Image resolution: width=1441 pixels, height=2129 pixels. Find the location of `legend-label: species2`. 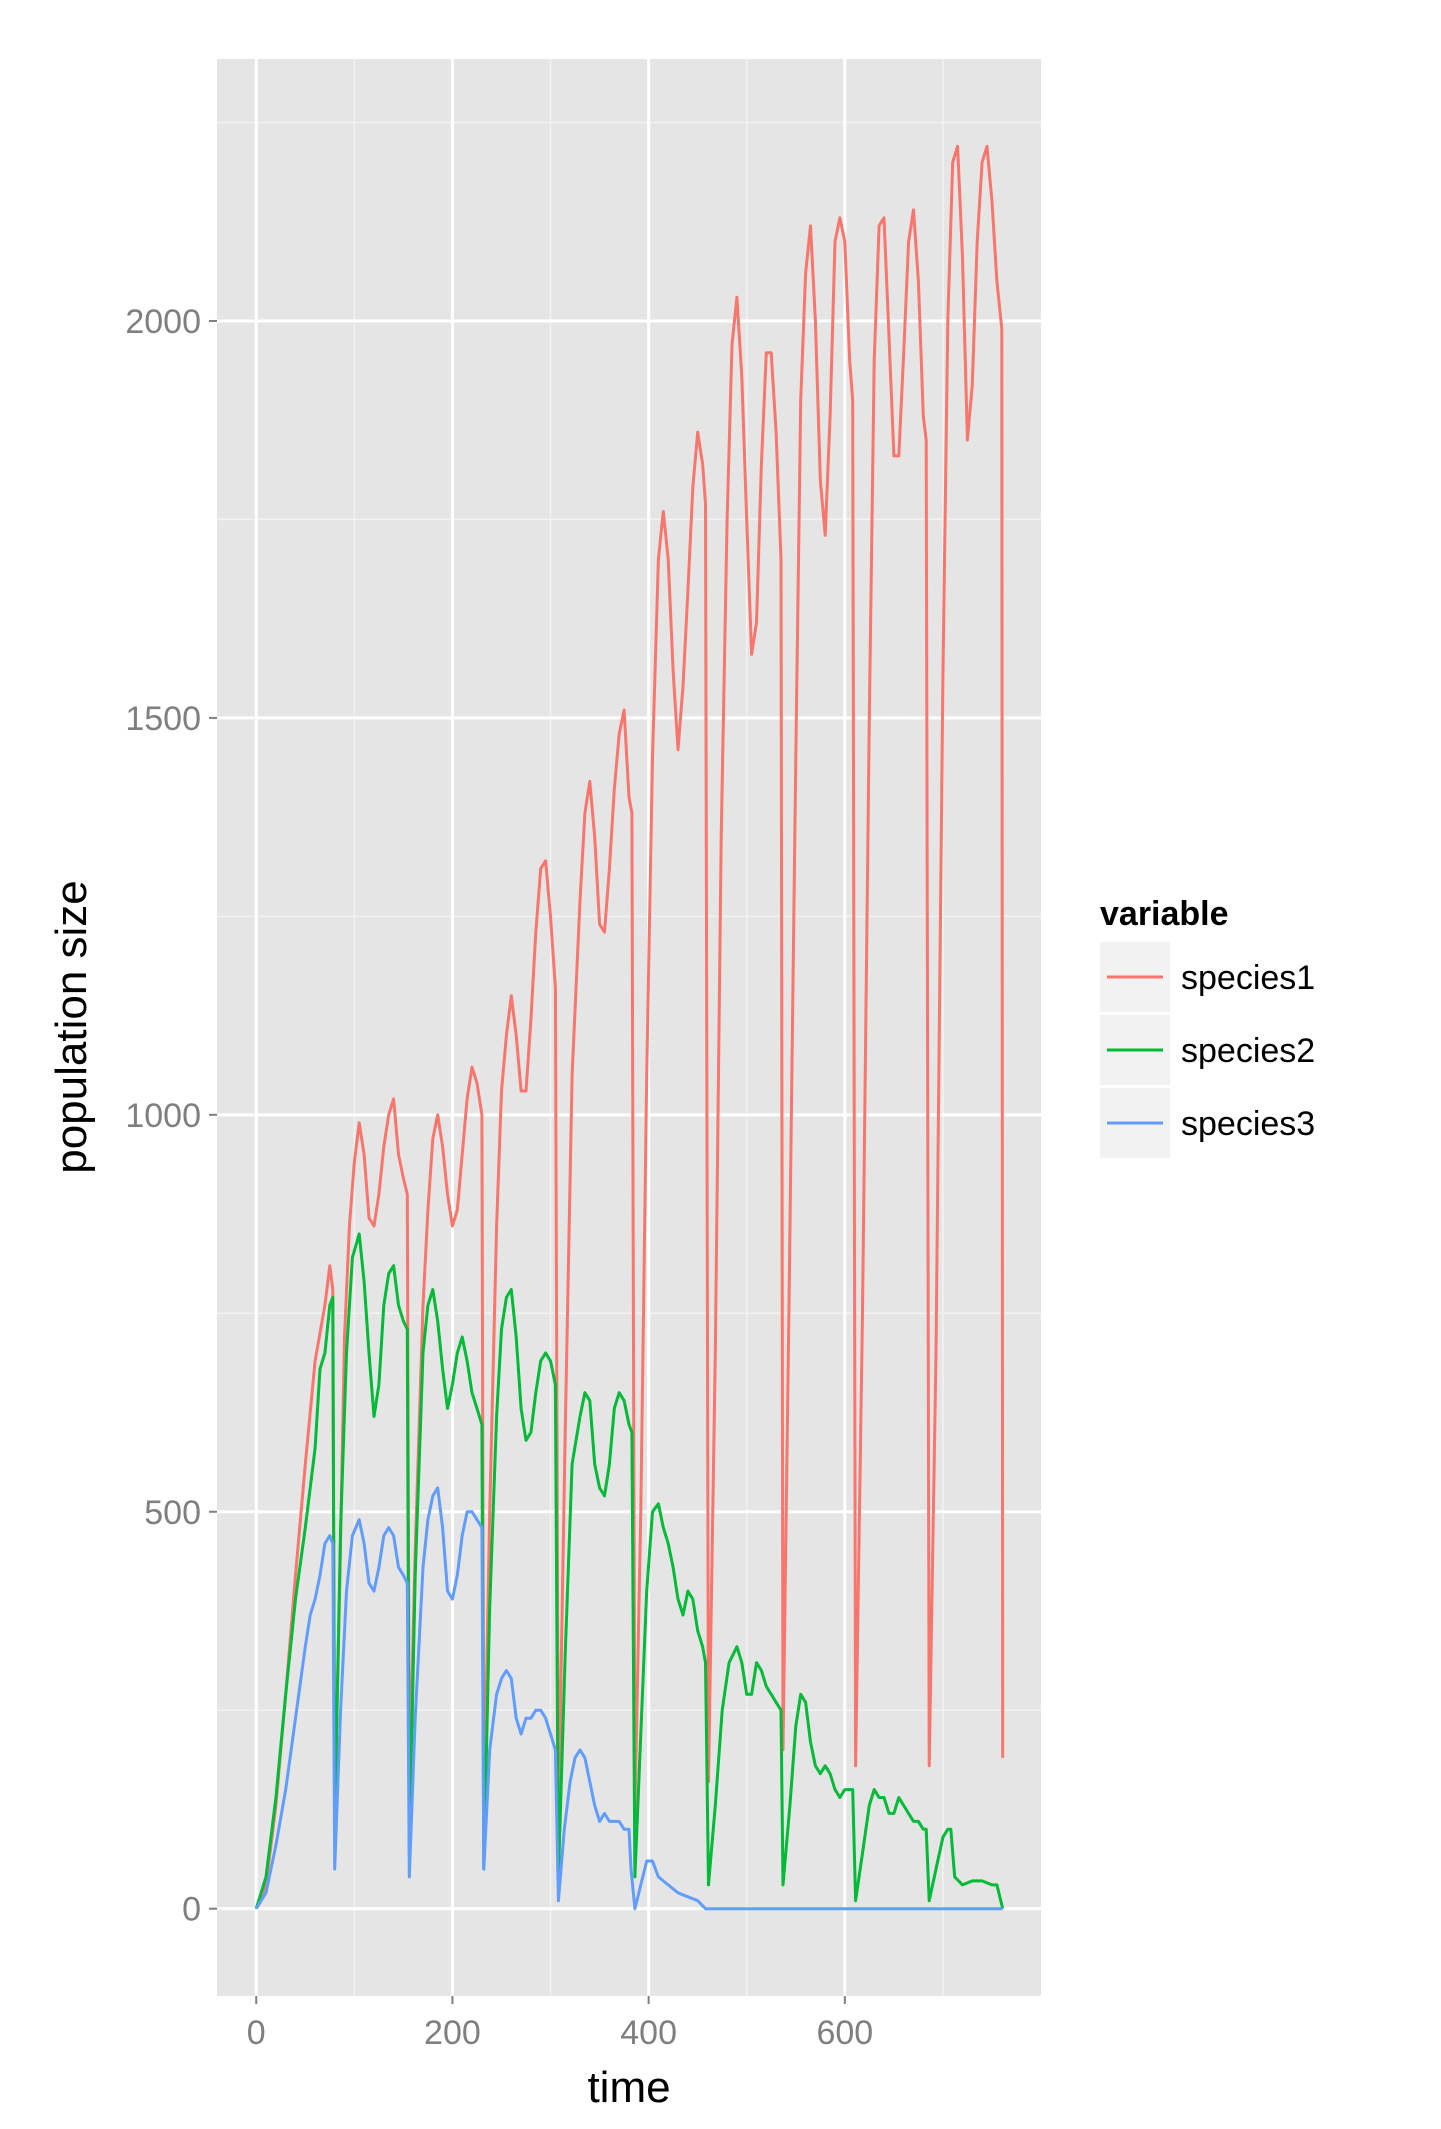

legend-label: species2 is located at coordinates (1248, 1051).